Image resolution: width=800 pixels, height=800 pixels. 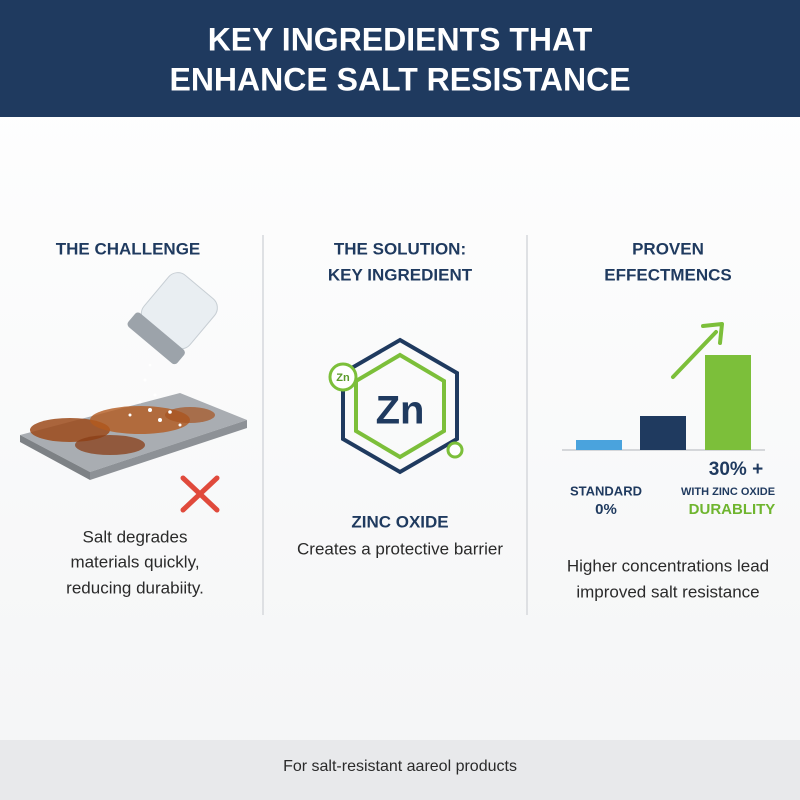 I want to click on standard-value: 0%, so click(x=606, y=509).